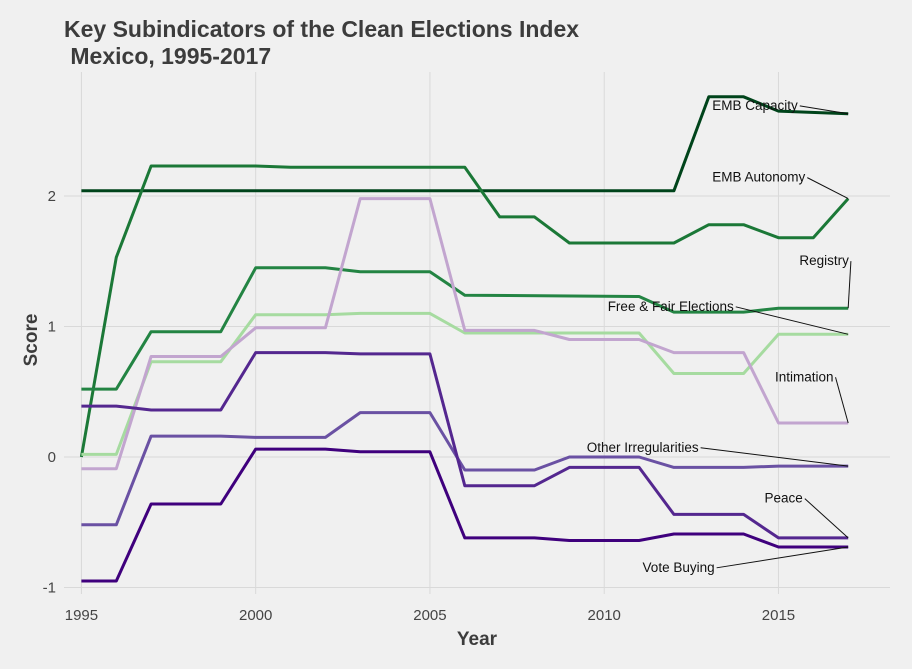 This screenshot has width=912, height=669. Describe the element at coordinates (52, 457) in the screenshot. I see `y-tick-label: 0` at that location.